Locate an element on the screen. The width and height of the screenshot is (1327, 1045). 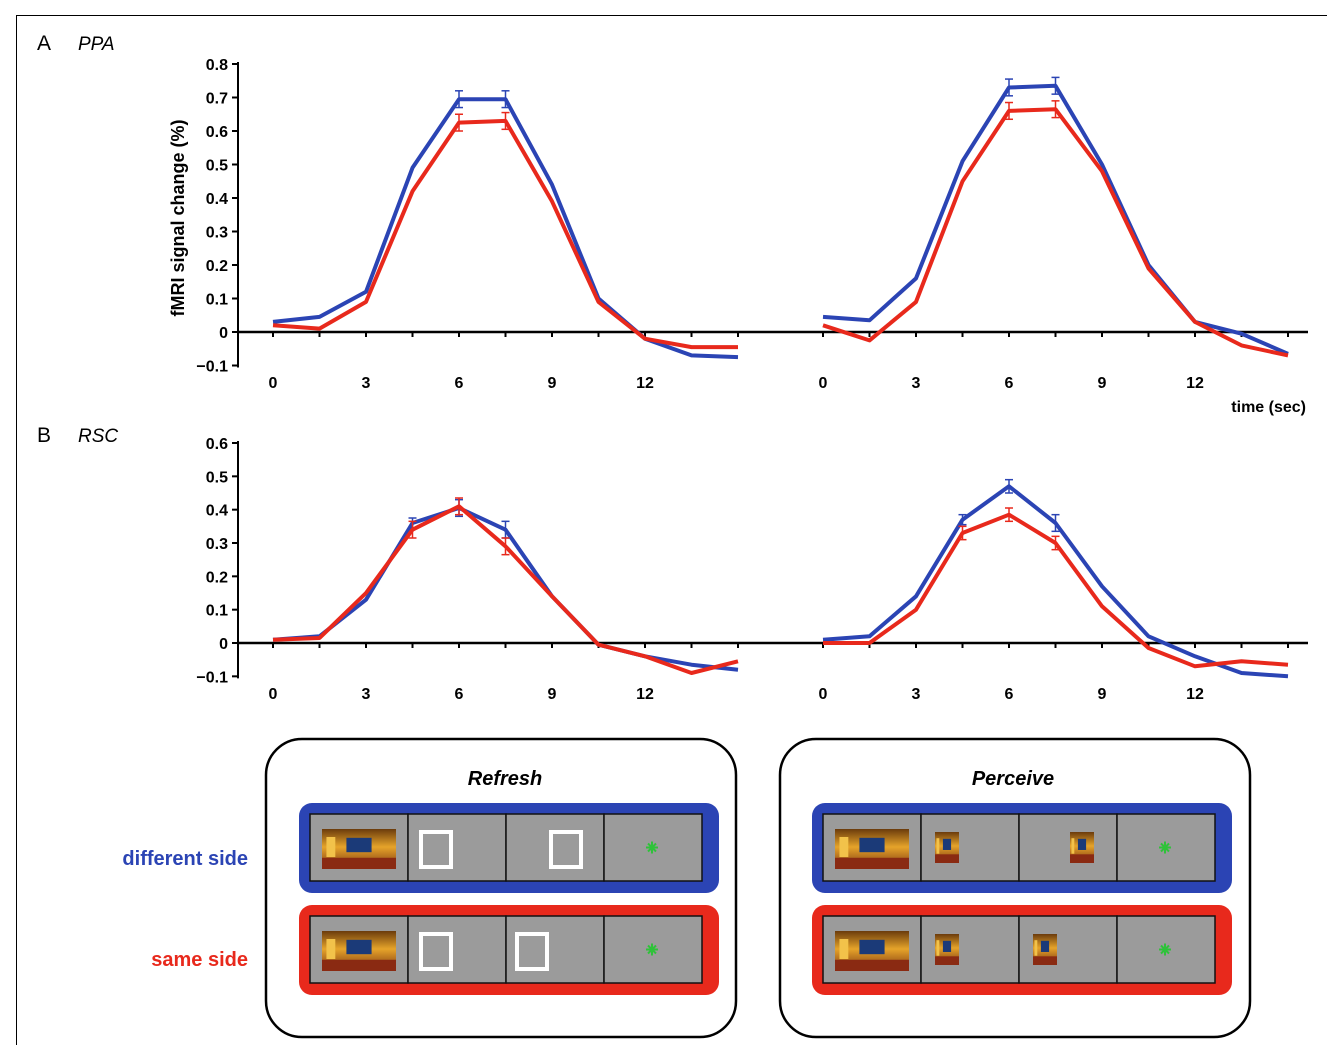
perceive-different-side is located at coordinates (1022, 848).